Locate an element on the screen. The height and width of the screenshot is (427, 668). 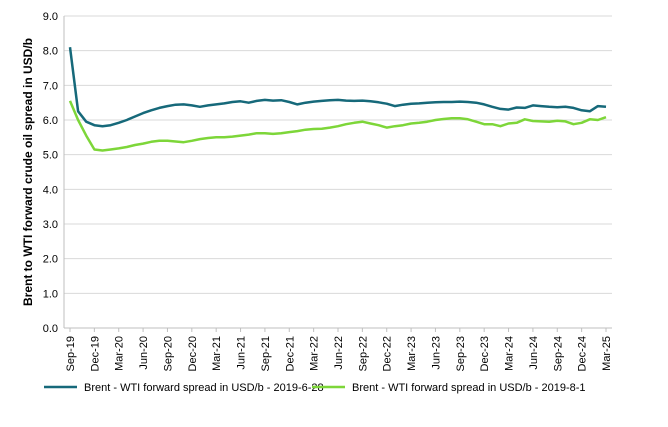
y-tick-label: 4.0 is located at coordinates (50, 190).